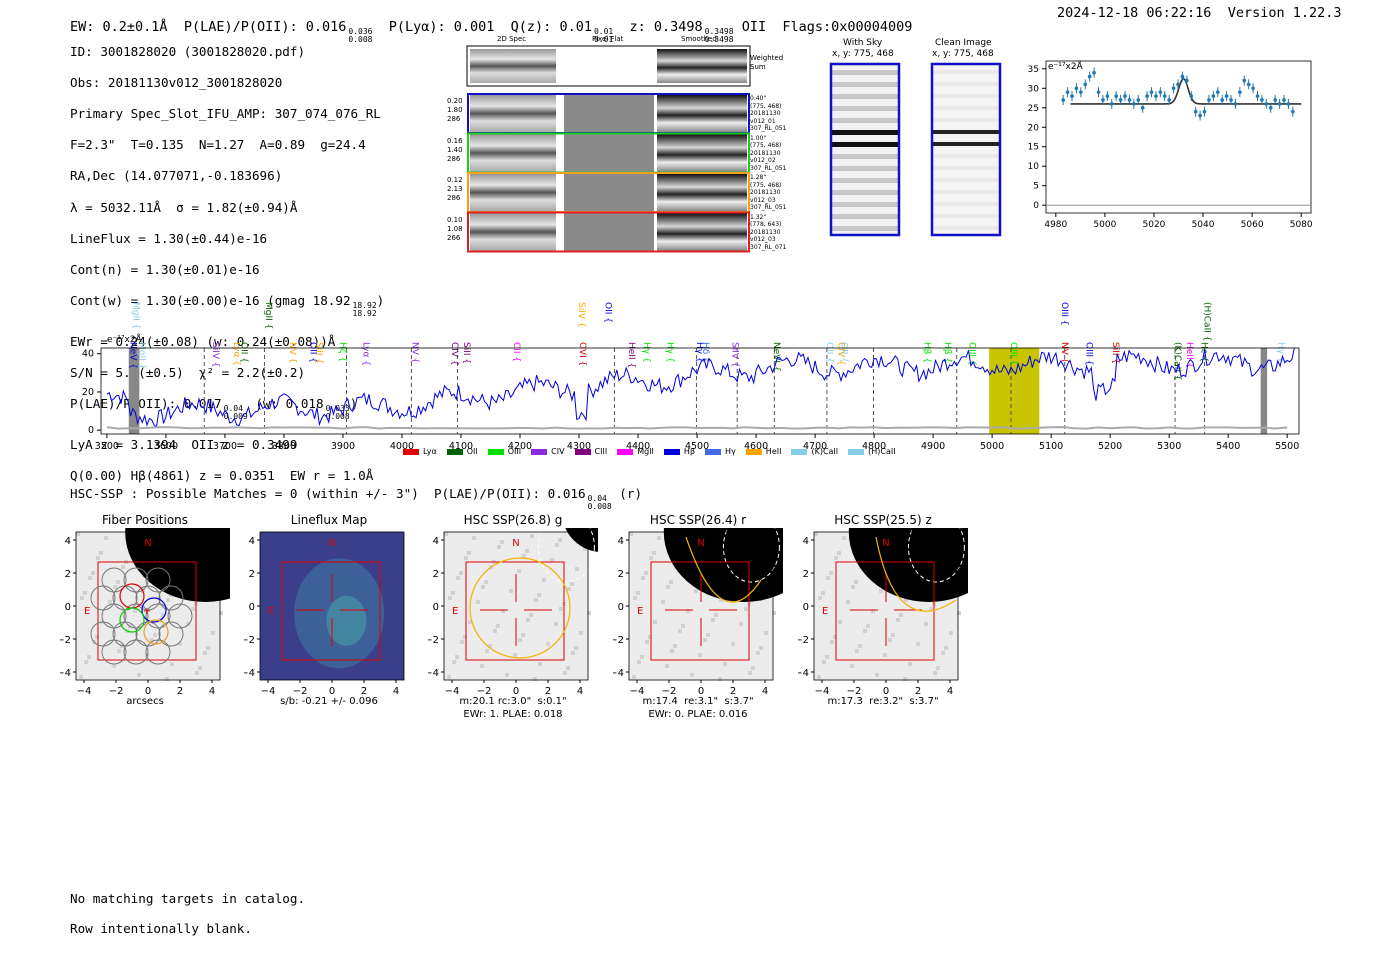 This screenshot has height=953, width=1400. What do you see at coordinates (883, 701) in the screenshot?
I see `hsc-panel-xlabel-4: m:17.3 re:3.2" s:3.7"` at bounding box center [883, 701].